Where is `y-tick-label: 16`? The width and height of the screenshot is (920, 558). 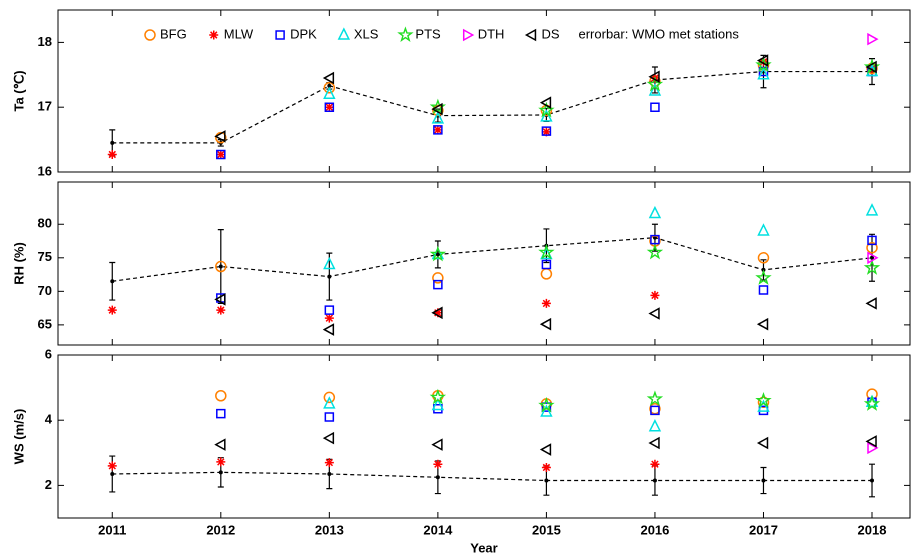
y-tick-label: 16 is located at coordinates (45, 170).